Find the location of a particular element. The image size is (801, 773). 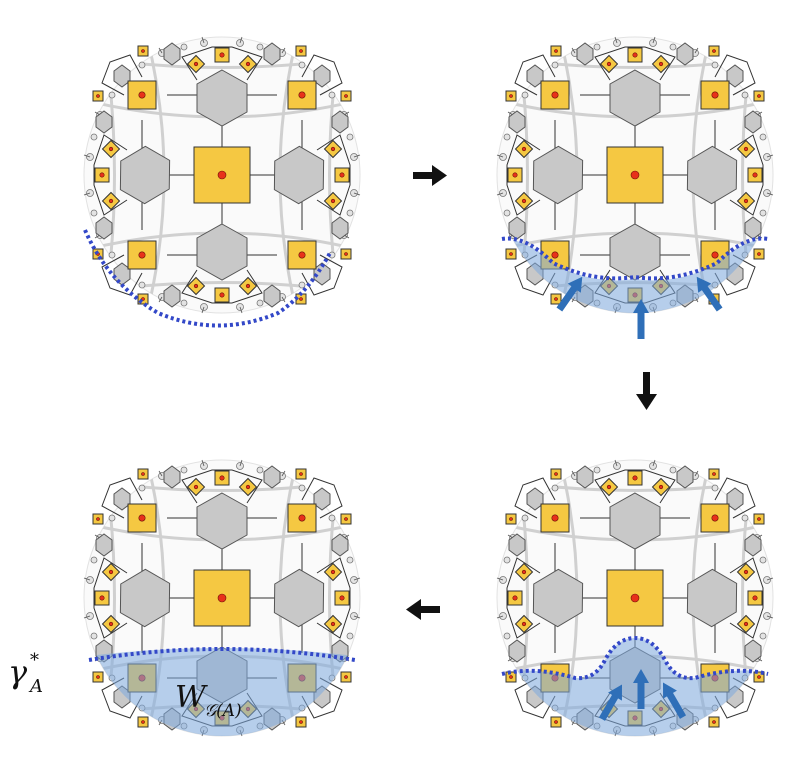

w-subscript: 𝒢(A) is located at coordinates (223, 711).